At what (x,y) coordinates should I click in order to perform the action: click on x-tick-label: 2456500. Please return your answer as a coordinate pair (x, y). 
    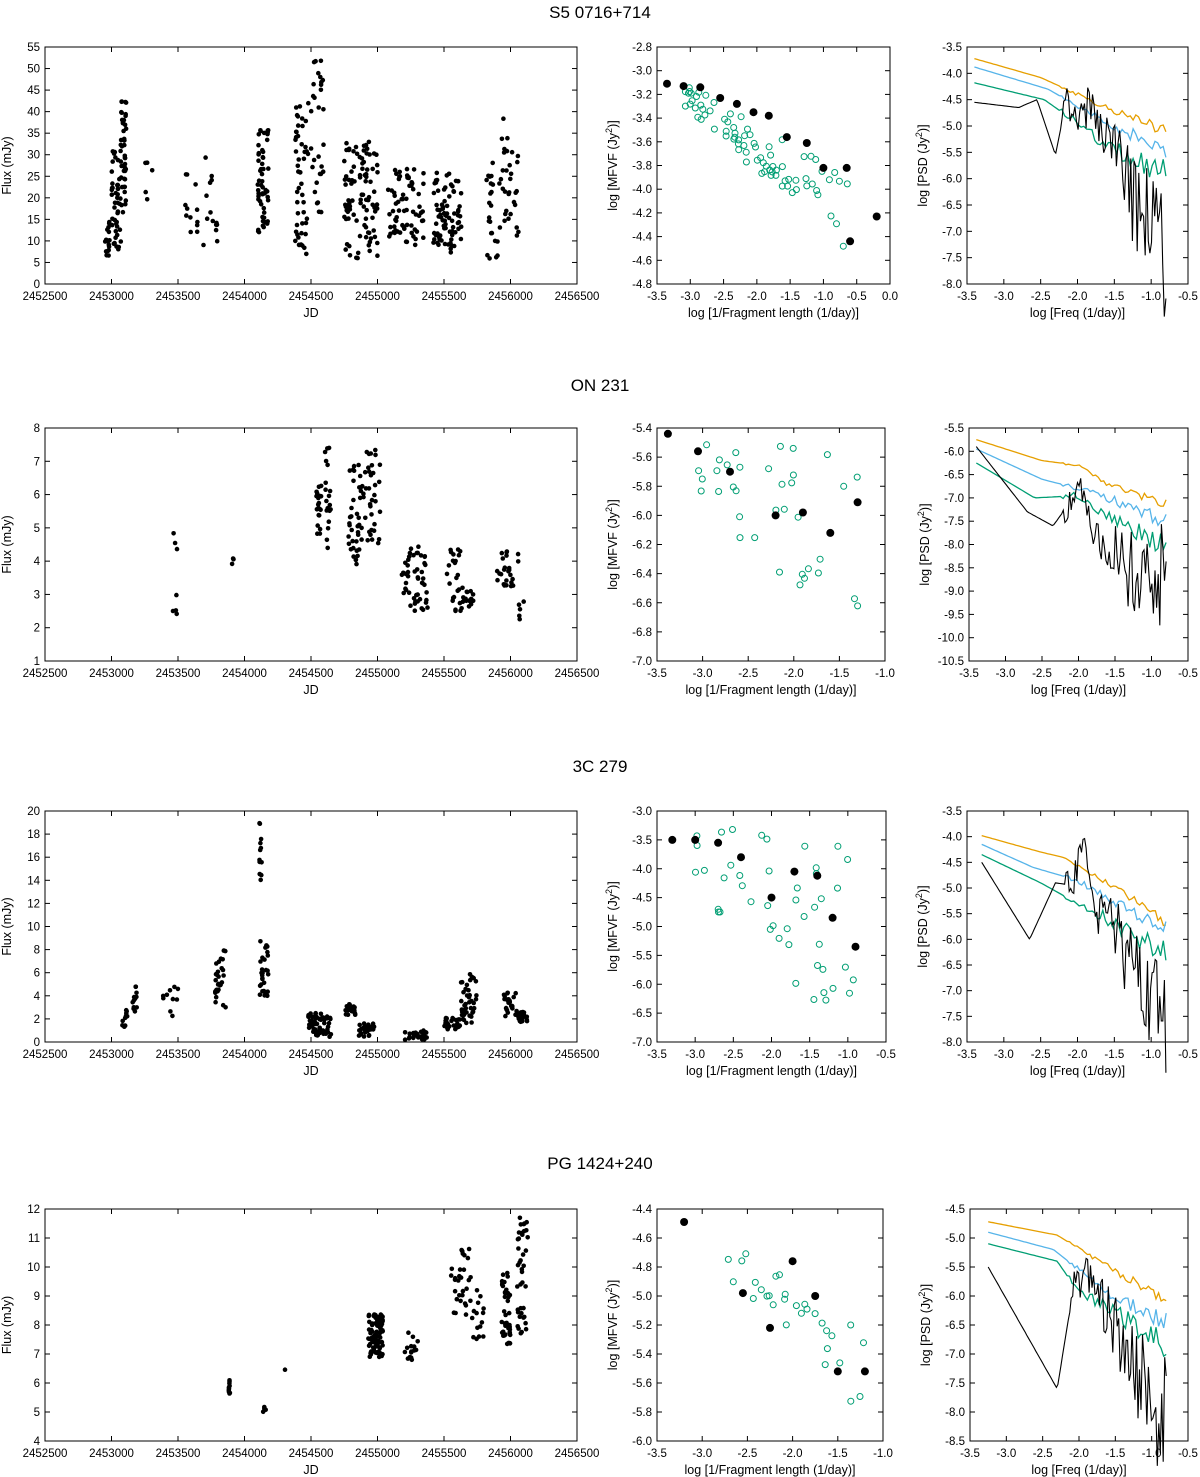
    Looking at the image, I should click on (577, 1454).